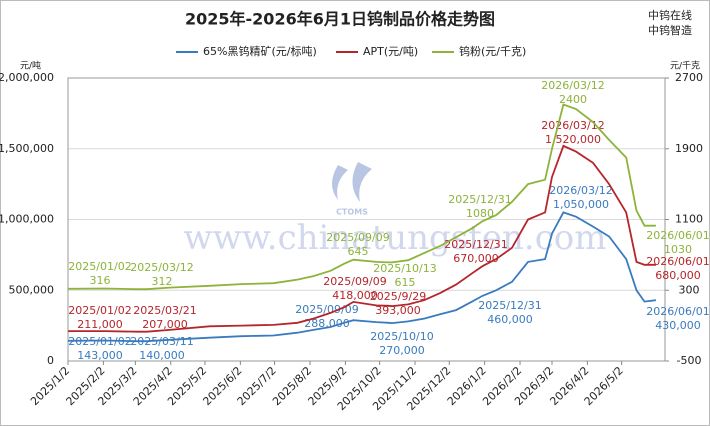  I want to click on legend-label: 65%黑钨精矿(元/标吨), so click(260, 51).